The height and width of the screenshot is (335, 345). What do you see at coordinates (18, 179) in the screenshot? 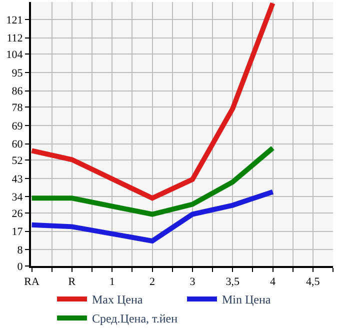
I see `y-tick-label: 43` at bounding box center [18, 179].